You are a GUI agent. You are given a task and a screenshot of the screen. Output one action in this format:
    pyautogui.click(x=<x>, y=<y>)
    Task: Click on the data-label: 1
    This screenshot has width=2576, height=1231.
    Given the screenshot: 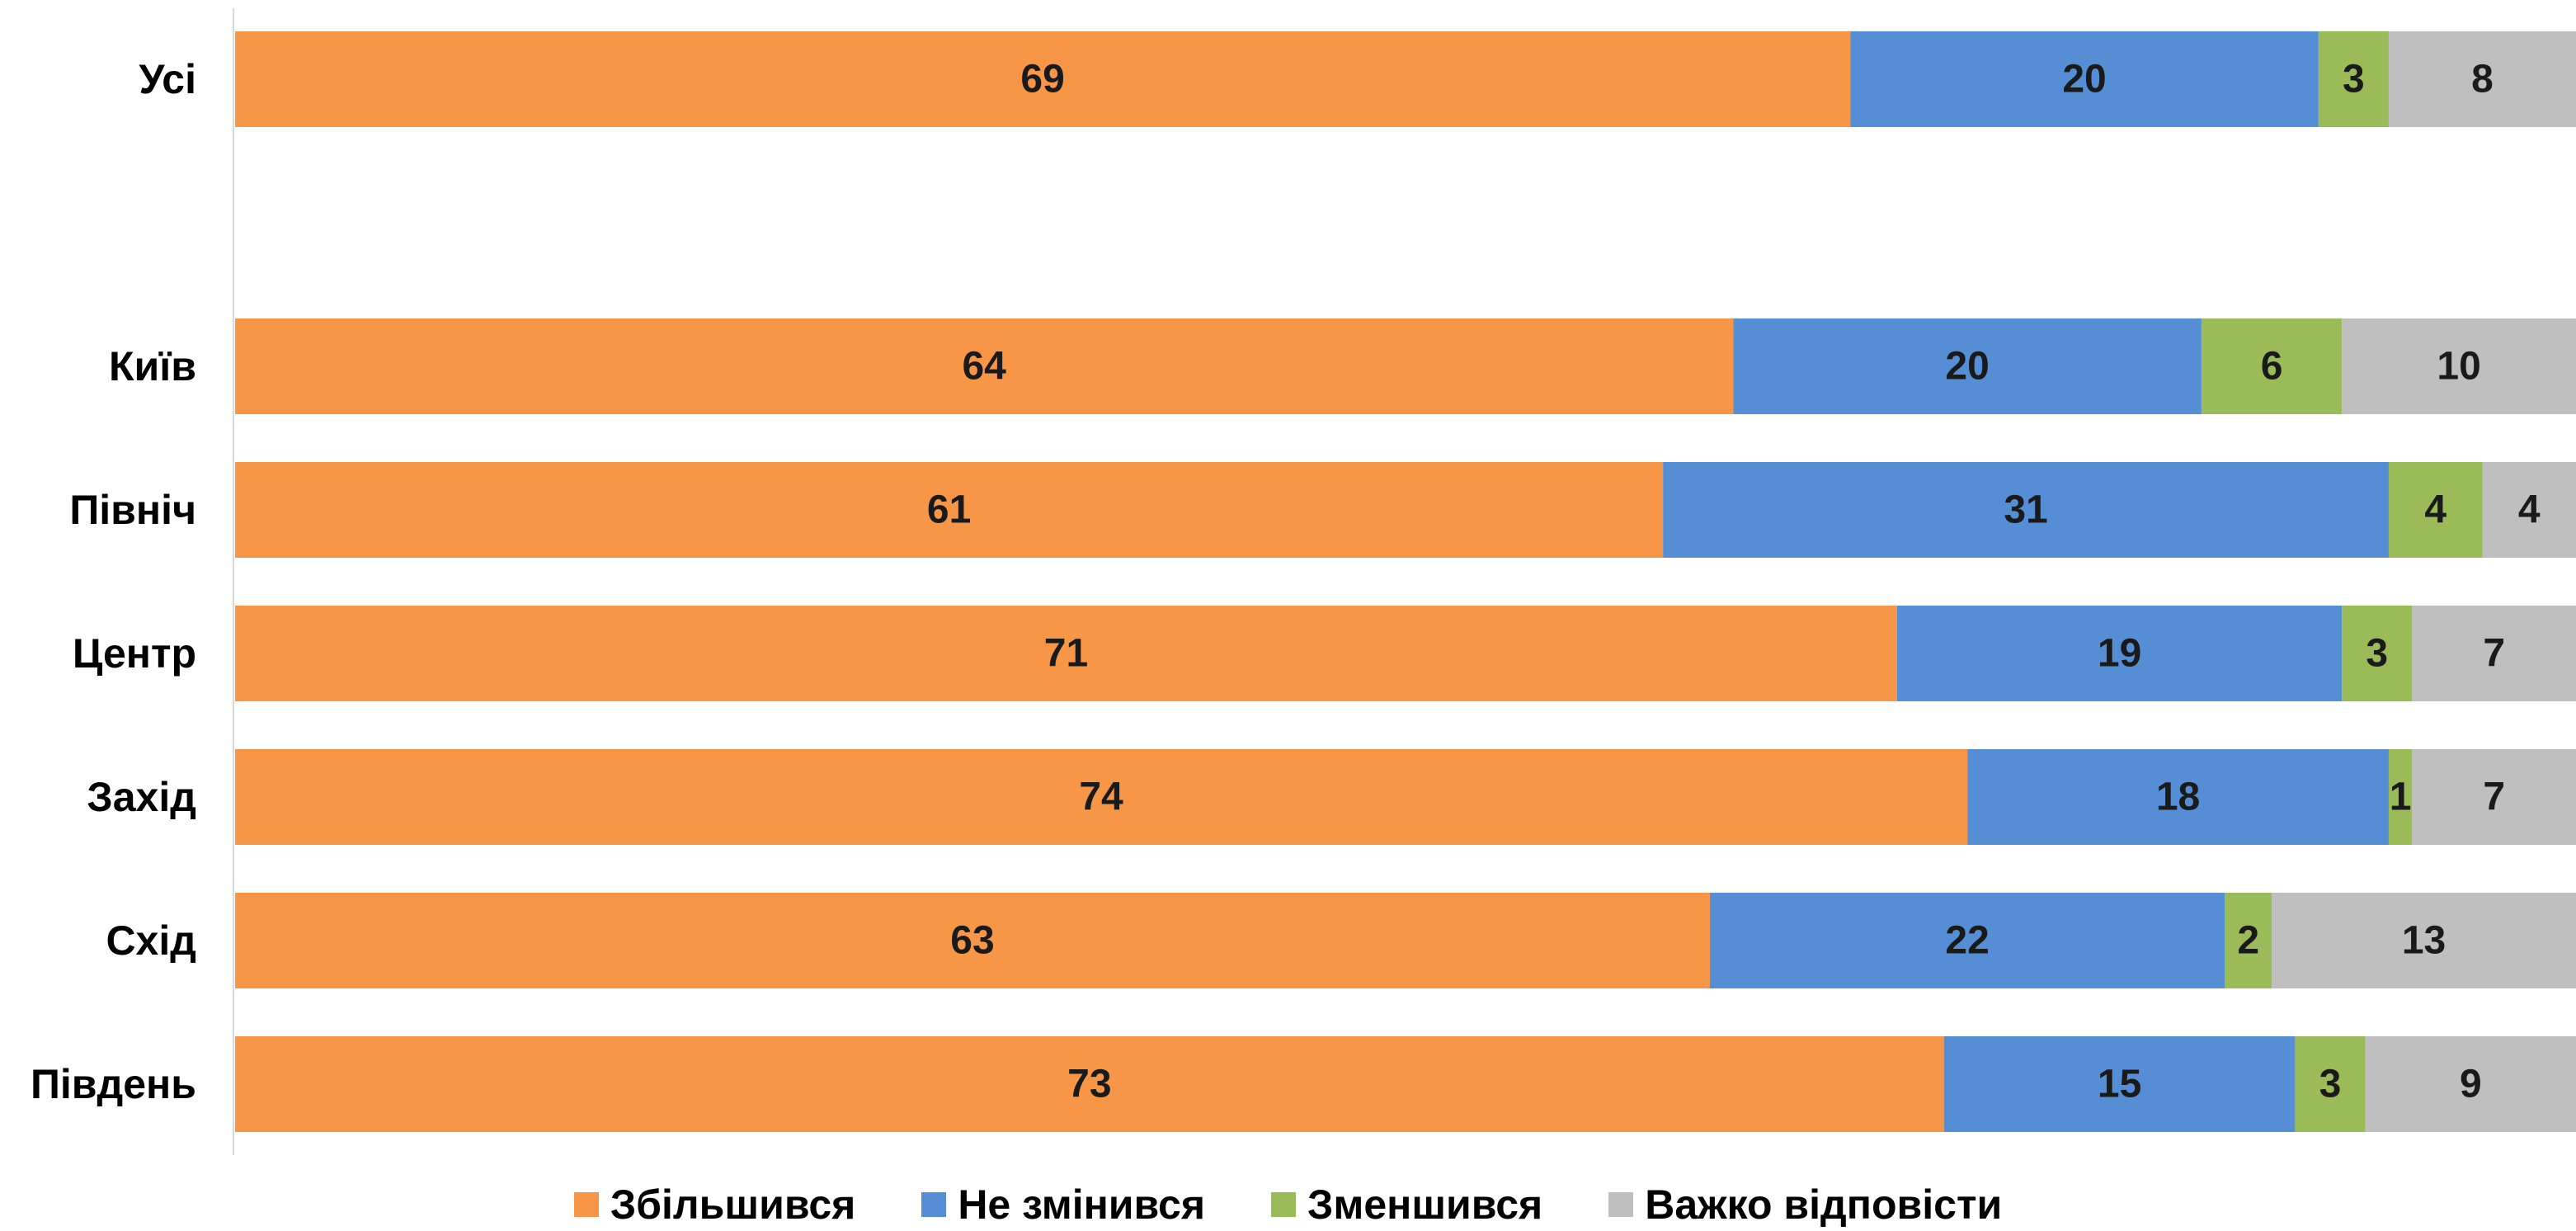 What is the action you would take?
    pyautogui.click(x=2401, y=797)
    